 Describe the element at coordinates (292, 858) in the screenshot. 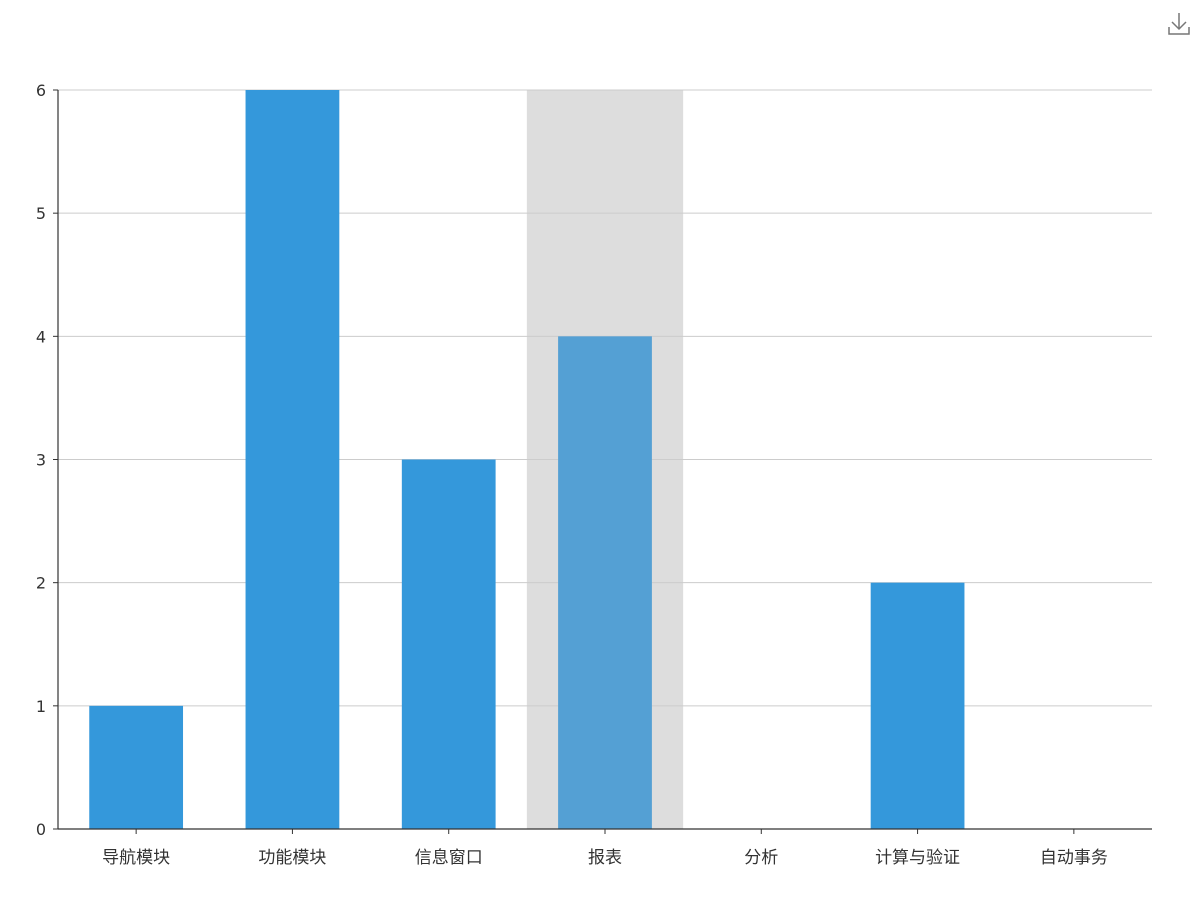

I see `x-tick-label: 功能模块` at that location.